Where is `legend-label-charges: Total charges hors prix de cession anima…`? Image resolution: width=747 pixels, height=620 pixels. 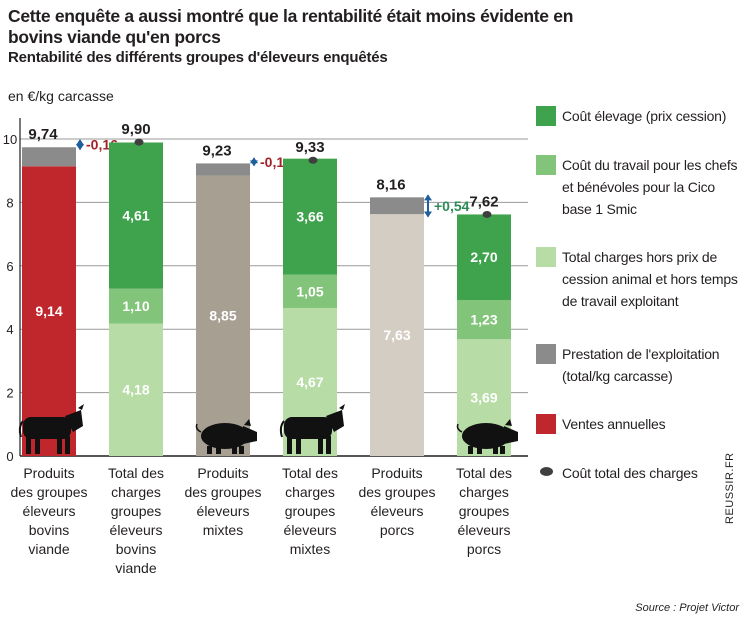 legend-label-charges: Total charges hors prix de cession anima… is located at coordinates (650, 279).